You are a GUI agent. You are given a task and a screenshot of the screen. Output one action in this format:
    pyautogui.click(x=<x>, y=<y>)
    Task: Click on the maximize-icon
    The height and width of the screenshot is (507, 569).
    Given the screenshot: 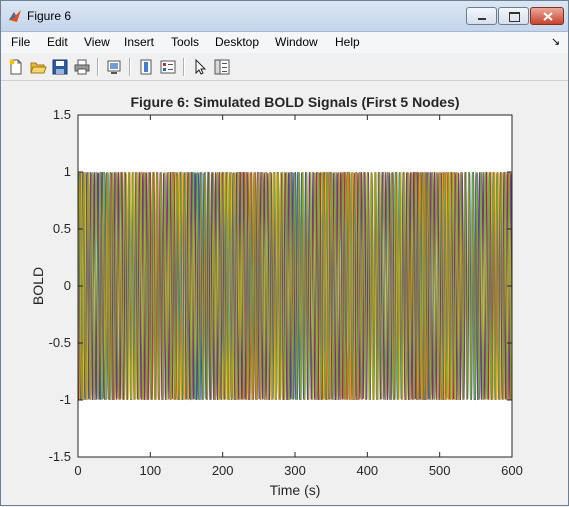 What is the action you would take?
    pyautogui.click(x=514, y=17)
    